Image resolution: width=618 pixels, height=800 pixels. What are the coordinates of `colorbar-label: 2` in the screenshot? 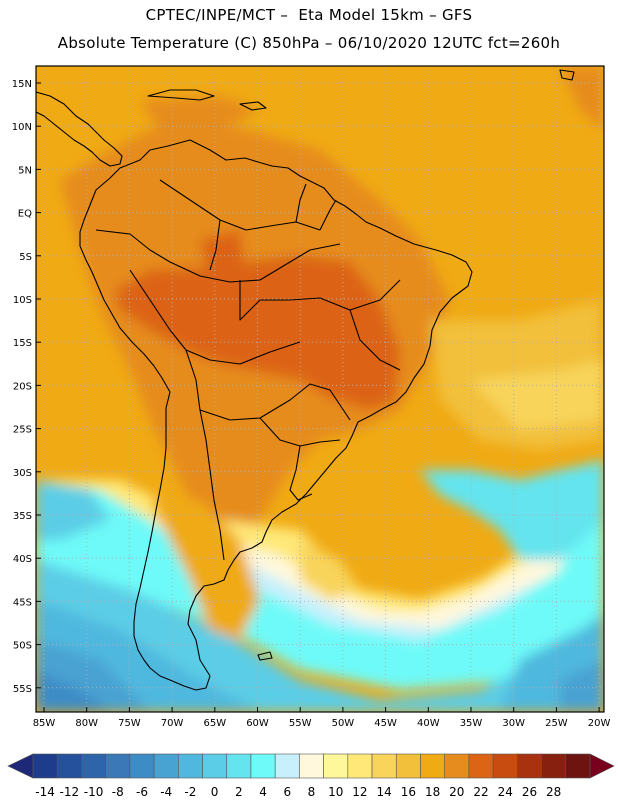 It's located at (239, 792).